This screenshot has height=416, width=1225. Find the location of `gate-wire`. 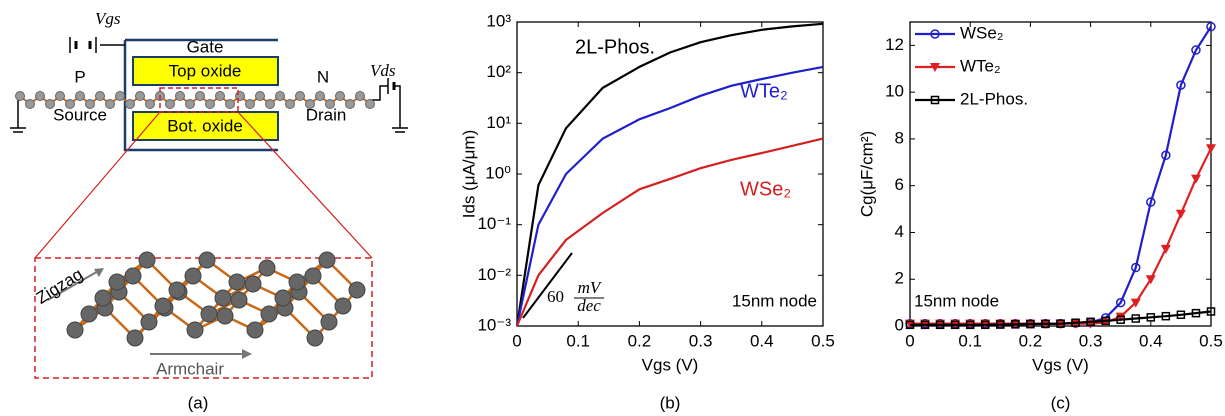

gate-wire is located at coordinates (200, 96).